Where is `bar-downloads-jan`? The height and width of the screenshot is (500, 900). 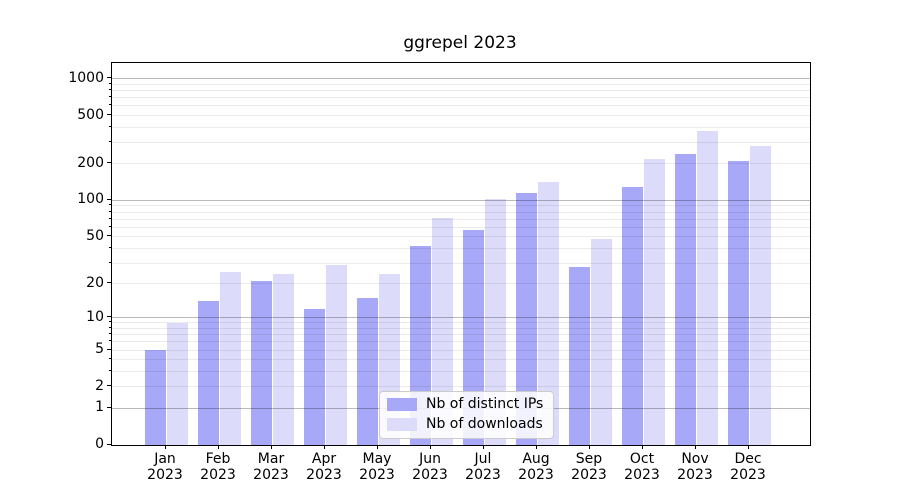 bar-downloads-jan is located at coordinates (177, 383).